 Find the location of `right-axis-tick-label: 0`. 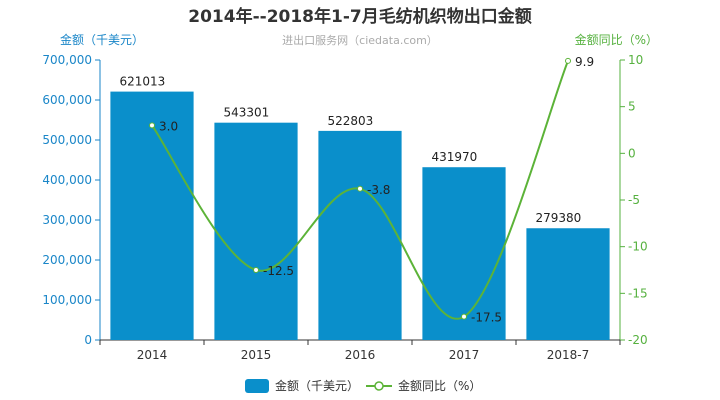

right-axis-tick-label: 0 is located at coordinates (632, 153).